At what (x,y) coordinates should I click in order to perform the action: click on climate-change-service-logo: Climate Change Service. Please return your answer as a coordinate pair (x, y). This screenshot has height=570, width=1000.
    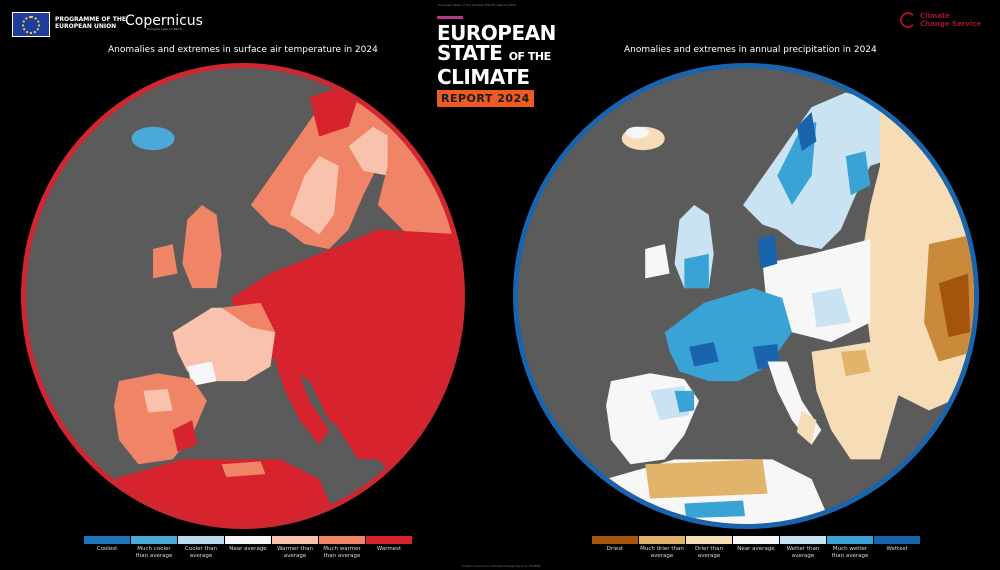
    Looking at the image, I should click on (940, 20).